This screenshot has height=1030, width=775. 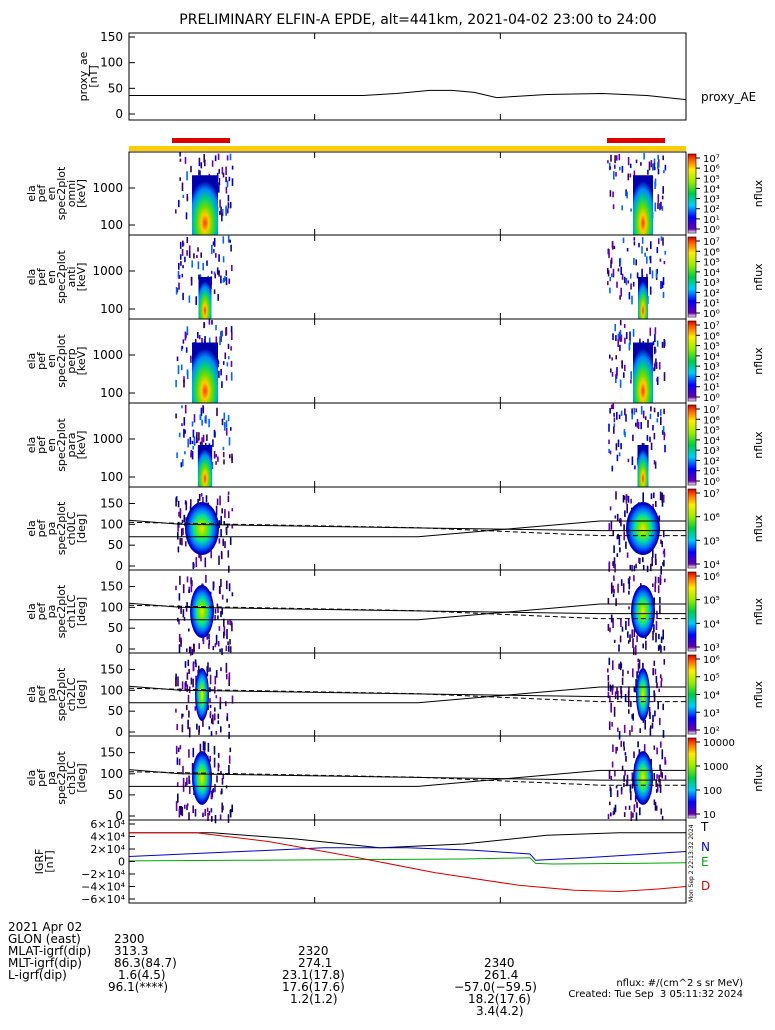 What do you see at coordinates (31, 611) in the screenshot?
I see `ylabel-line: ela` at bounding box center [31, 611].